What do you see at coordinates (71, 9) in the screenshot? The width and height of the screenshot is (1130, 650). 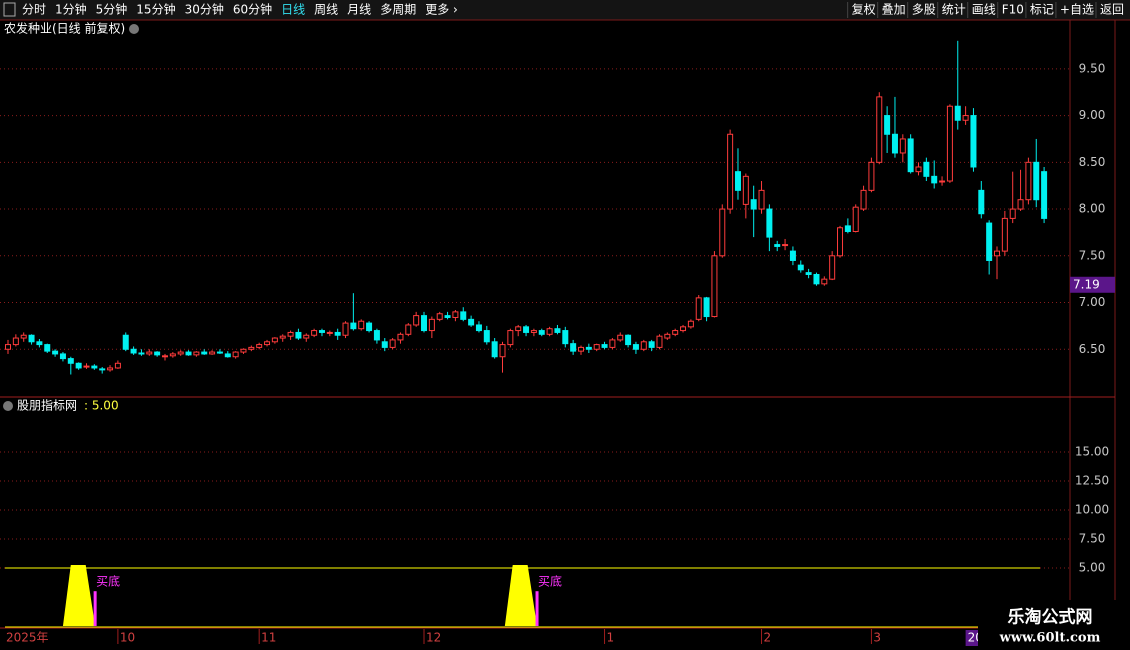 I see `toolbar-button: 1分钟` at bounding box center [71, 9].